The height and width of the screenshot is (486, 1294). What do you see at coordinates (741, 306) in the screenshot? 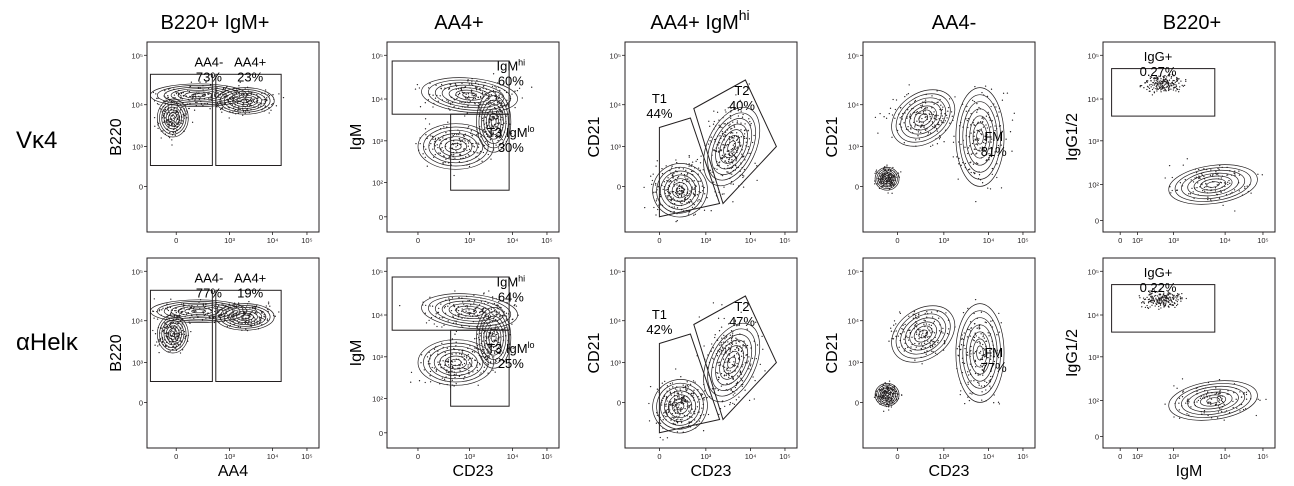
I see `gate-name: T2` at bounding box center [741, 306].